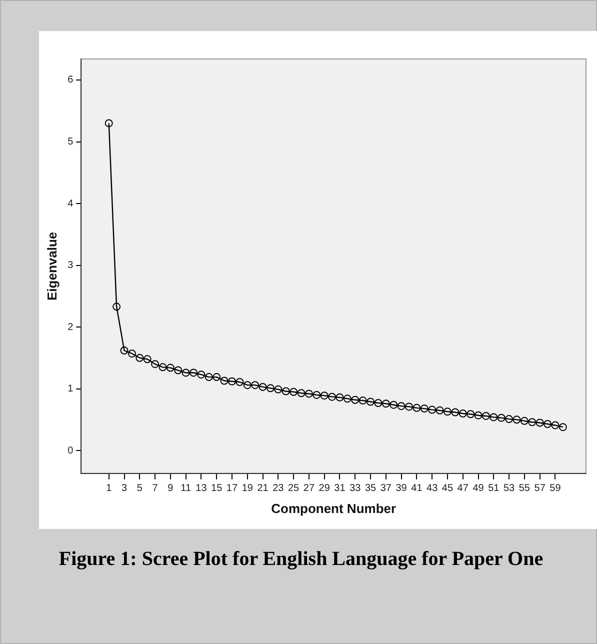 This screenshot has height=644, width=597. Describe the element at coordinates (155, 488) in the screenshot. I see `x-tick-label: 7` at that location.